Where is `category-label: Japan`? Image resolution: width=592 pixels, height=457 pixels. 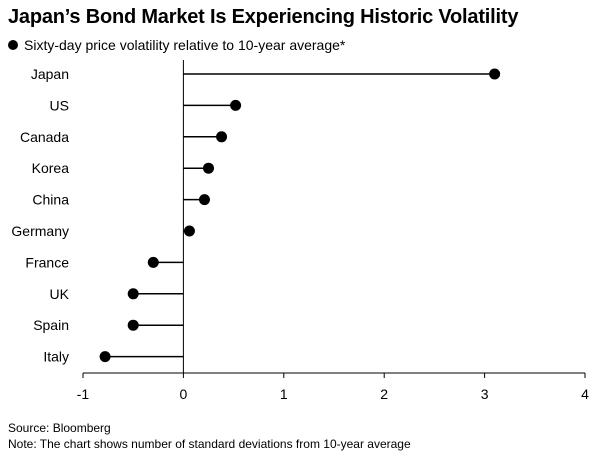
category-label: Japan is located at coordinates (50, 74).